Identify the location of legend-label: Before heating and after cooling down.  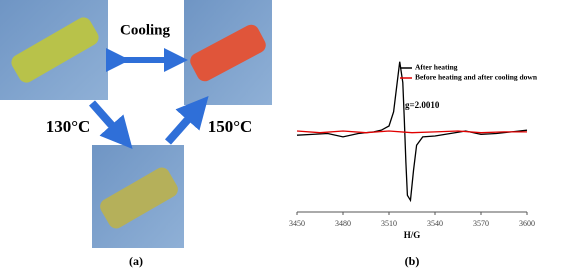
(476, 77).